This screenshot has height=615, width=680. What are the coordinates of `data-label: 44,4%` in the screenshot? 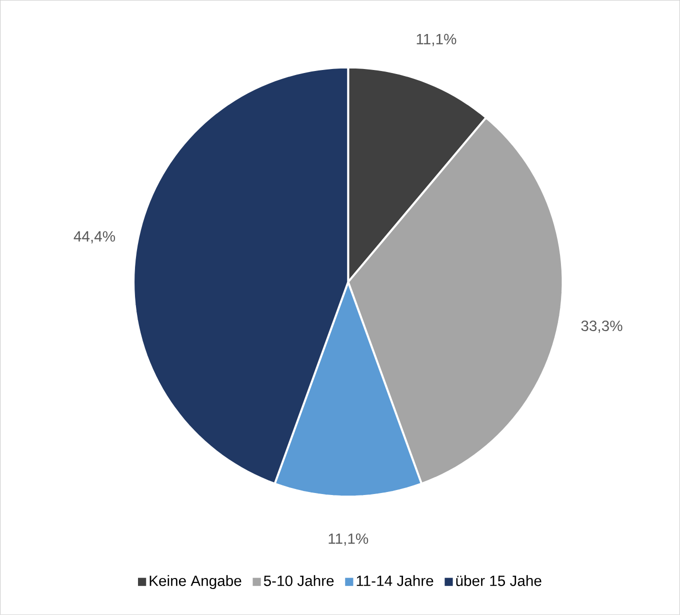 It's located at (95, 237).